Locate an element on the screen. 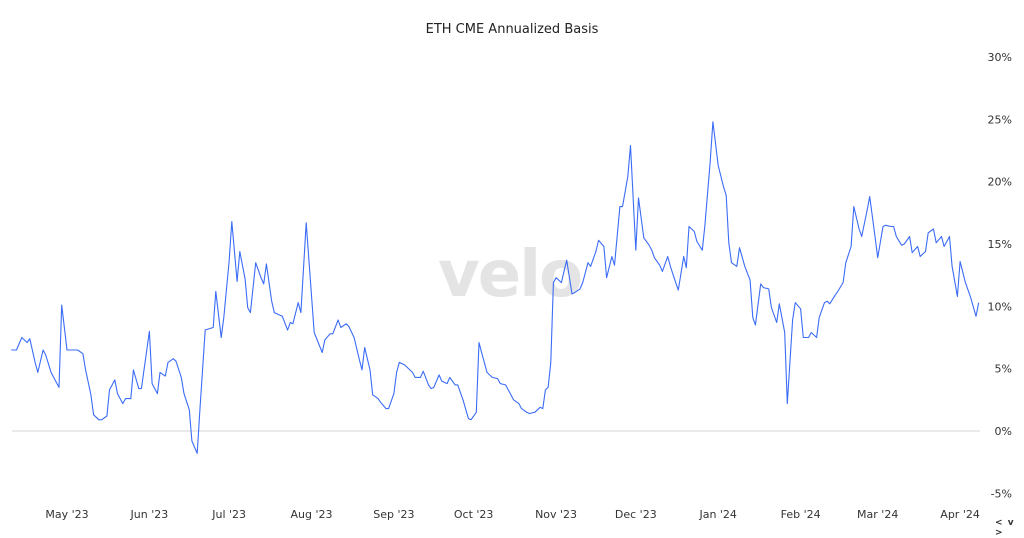  velo-watermark-logo: velo is located at coordinates (510, 275).